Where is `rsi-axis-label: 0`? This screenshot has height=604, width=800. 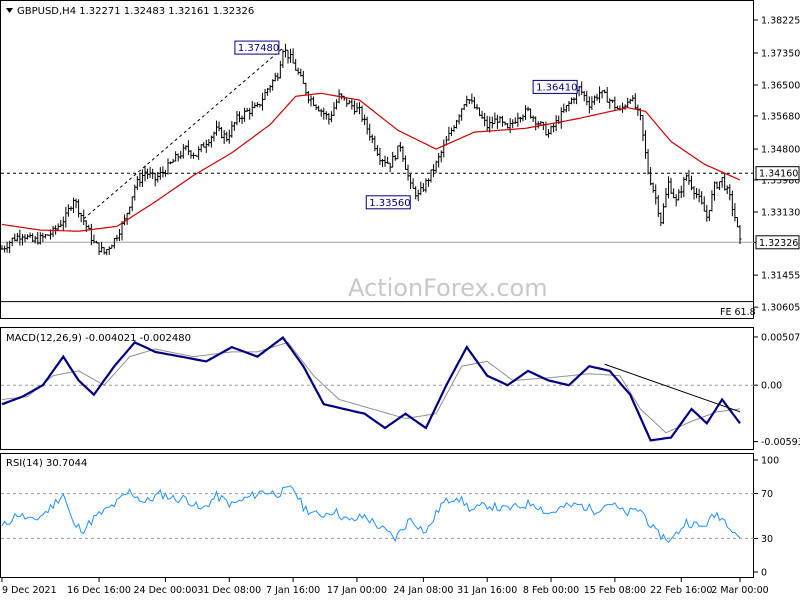 rsi-axis-label: 0 is located at coordinates (764, 573).